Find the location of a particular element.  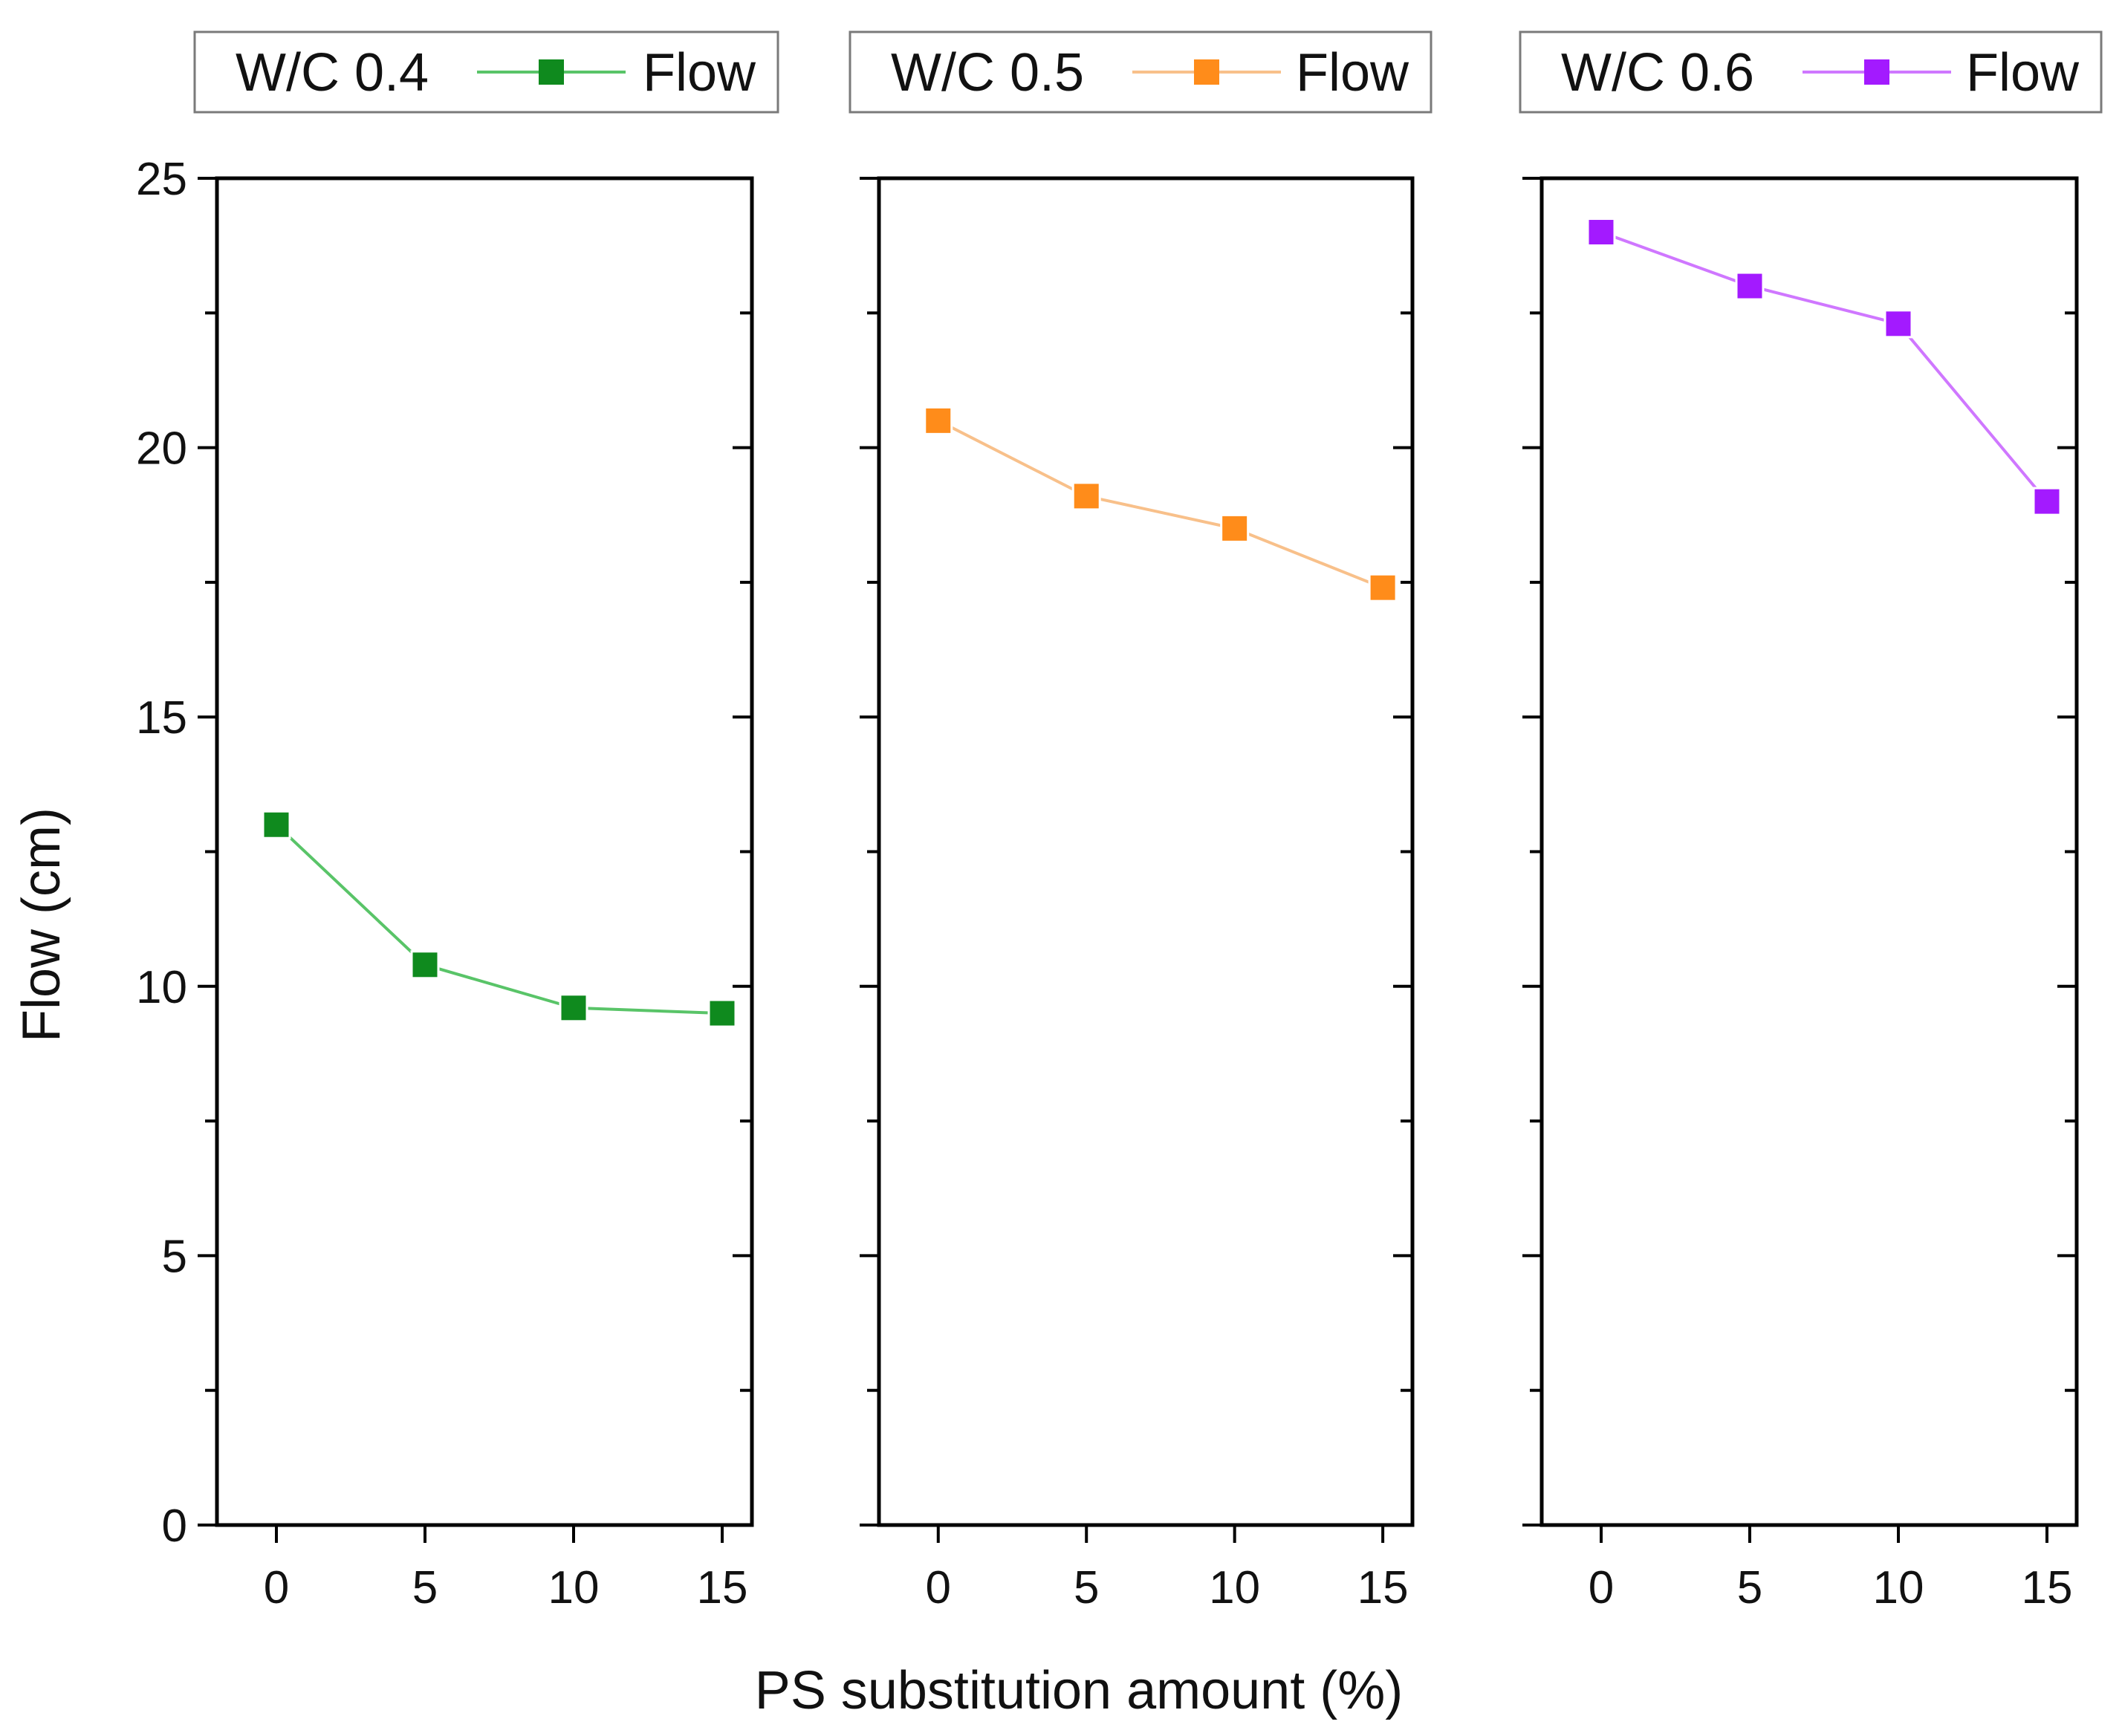

legend-frame is located at coordinates (1811, 72).